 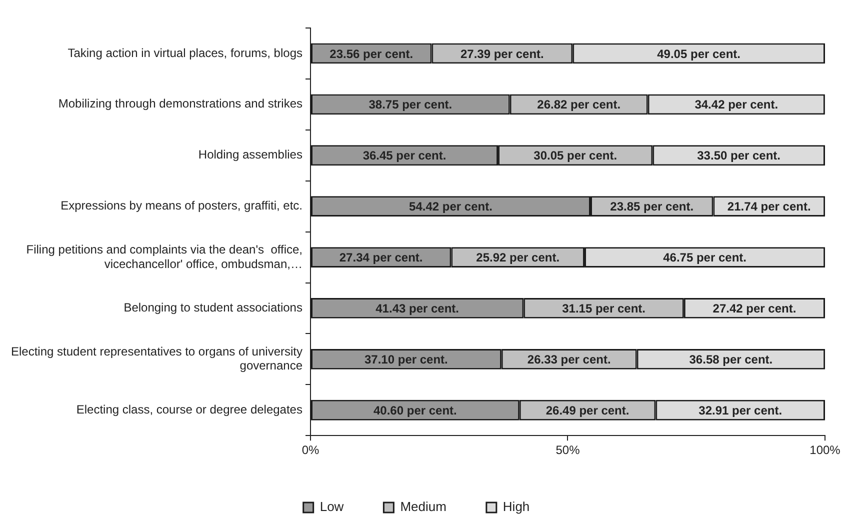 What do you see at coordinates (754, 309) in the screenshot?
I see `data-label: 27.42 per cent.` at bounding box center [754, 309].